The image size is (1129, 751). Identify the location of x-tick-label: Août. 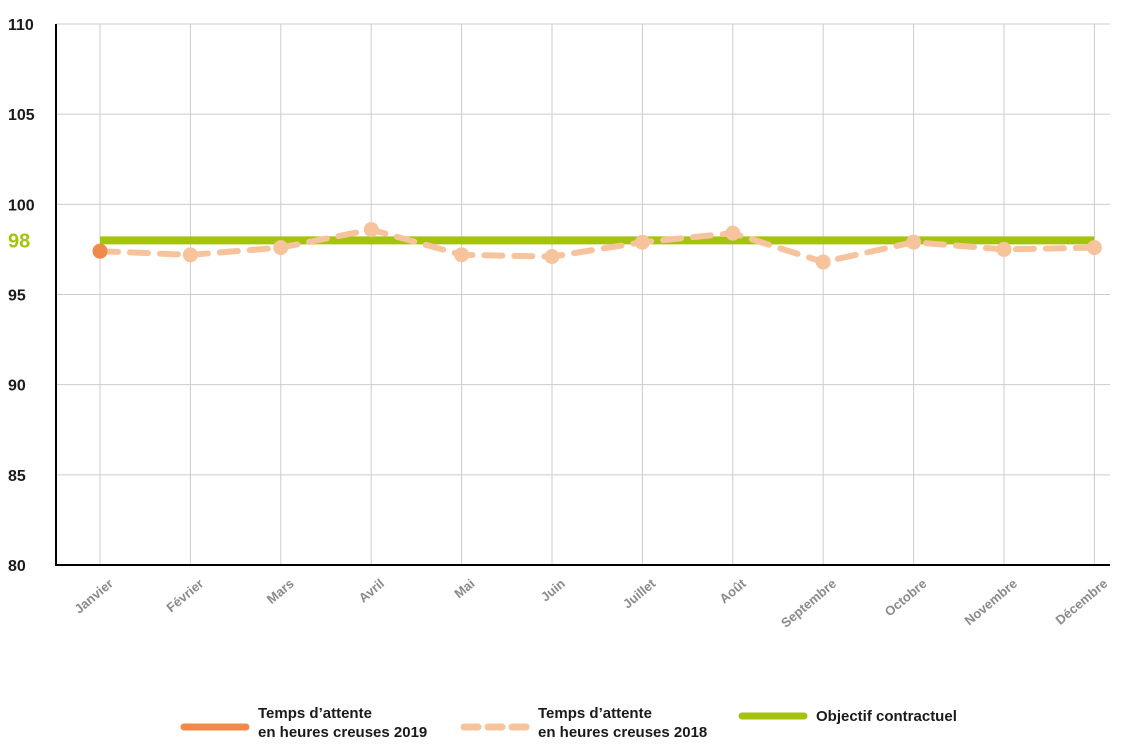
(732, 590).